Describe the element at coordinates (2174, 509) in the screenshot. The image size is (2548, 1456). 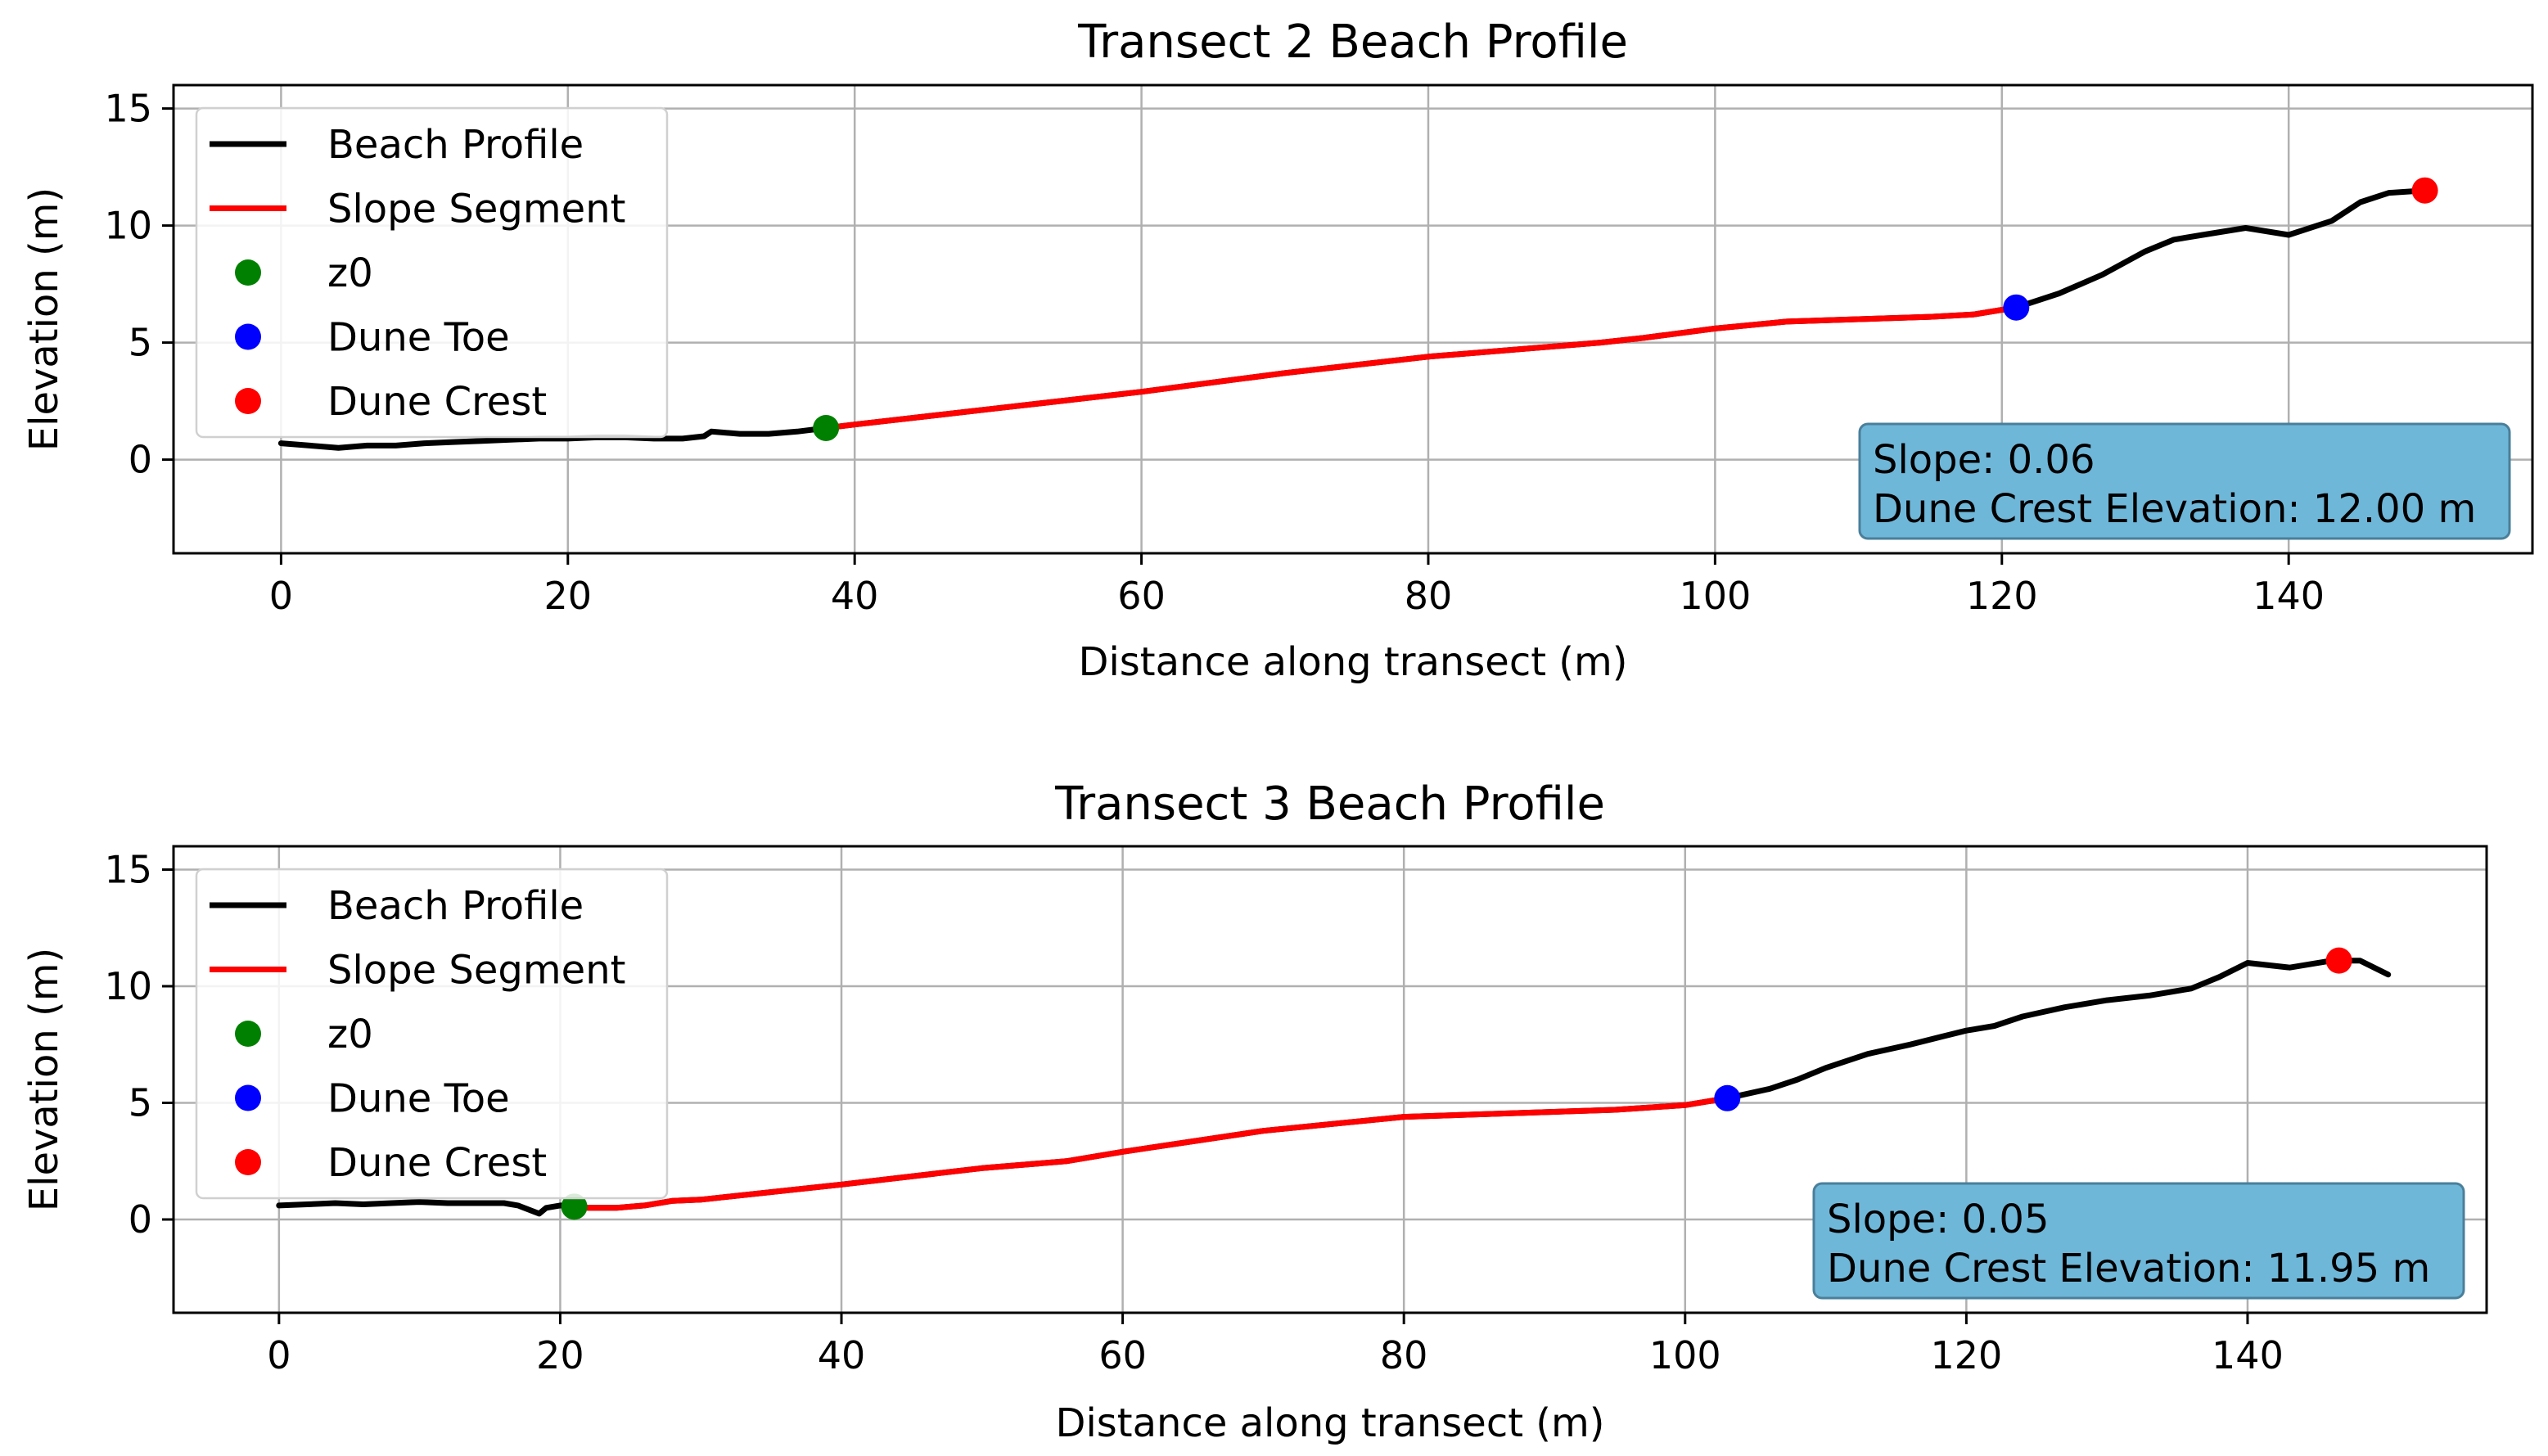
I see `info-box-line: Dune Crest Elevation: 12.00 m` at that location.